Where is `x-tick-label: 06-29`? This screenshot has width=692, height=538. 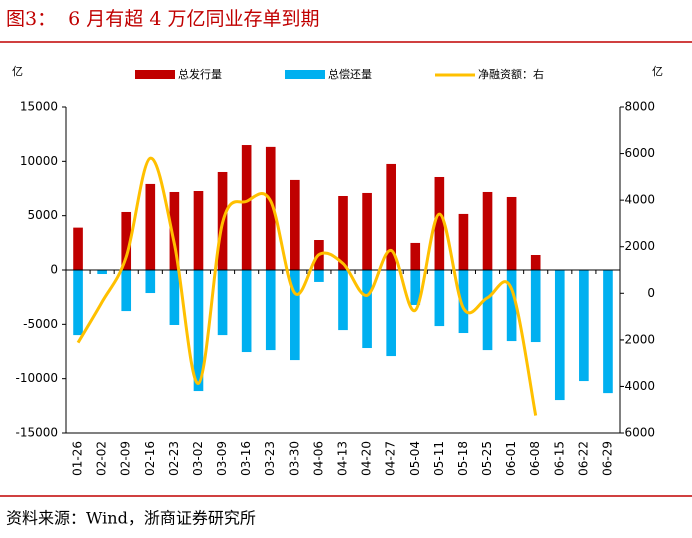
x-tick-label: 06-29 is located at coordinates (607, 458).